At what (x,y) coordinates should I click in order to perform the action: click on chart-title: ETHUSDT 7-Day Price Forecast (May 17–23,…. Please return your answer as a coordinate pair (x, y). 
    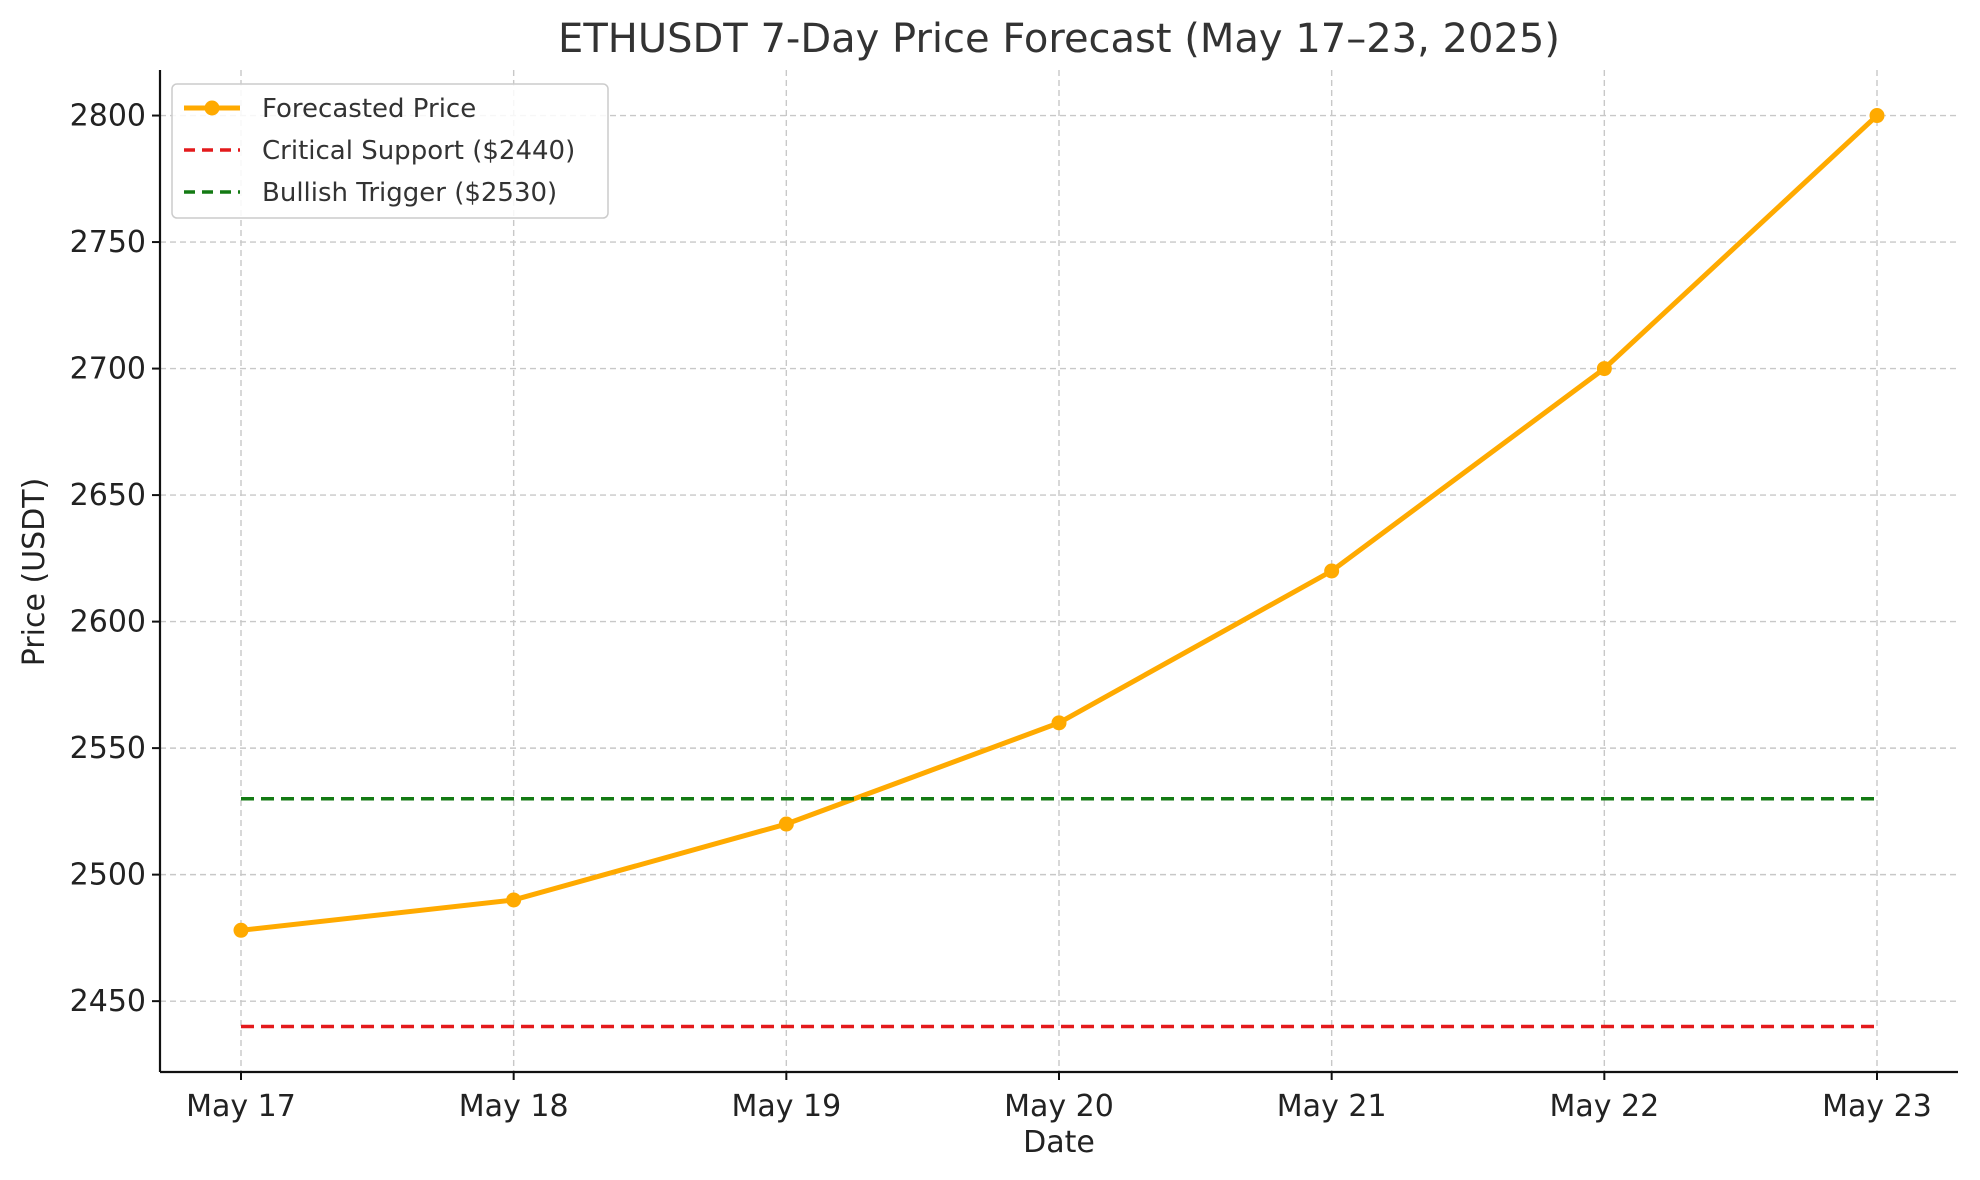
    Looking at the image, I should click on (1059, 39).